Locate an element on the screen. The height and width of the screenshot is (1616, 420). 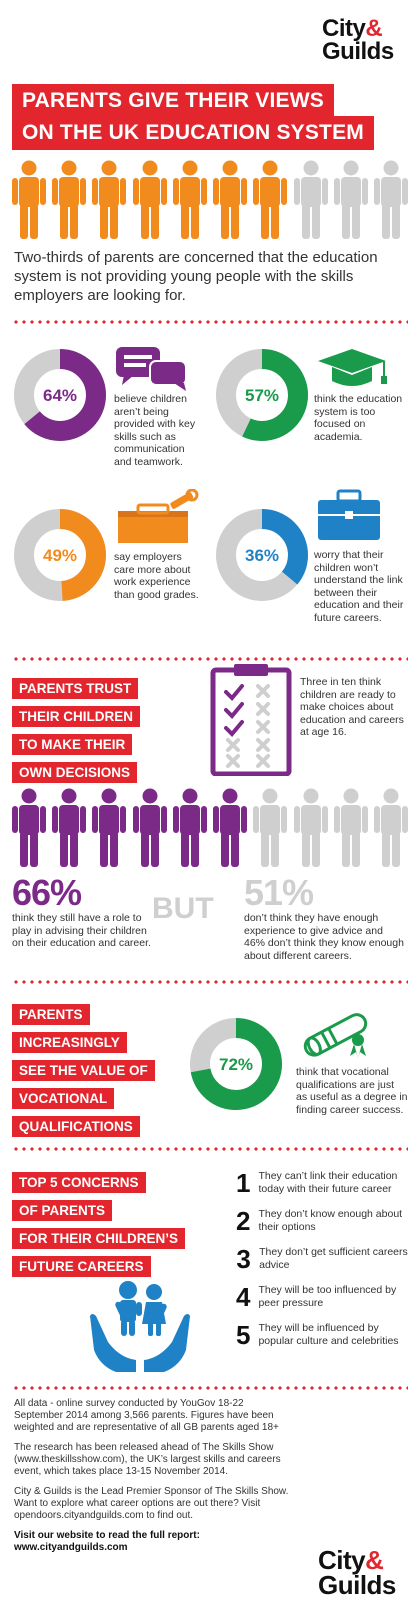
donut-chart: 36% is located at coordinates (262, 555).